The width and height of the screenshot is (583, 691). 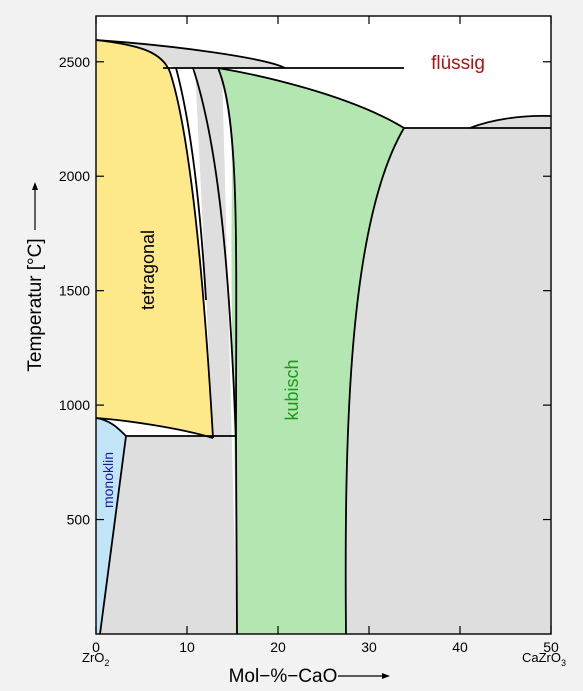 What do you see at coordinates (79, 520) in the screenshot?
I see `y-tick-label: 500` at bounding box center [79, 520].